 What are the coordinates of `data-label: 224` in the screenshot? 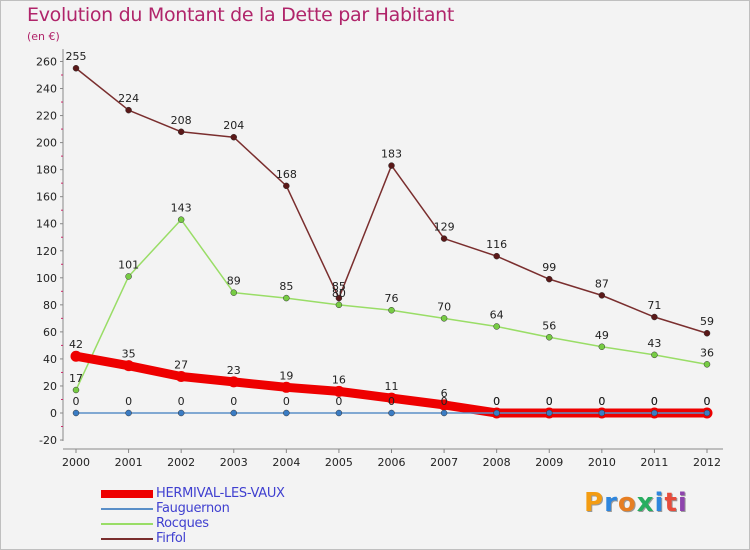 It's located at (128, 98).